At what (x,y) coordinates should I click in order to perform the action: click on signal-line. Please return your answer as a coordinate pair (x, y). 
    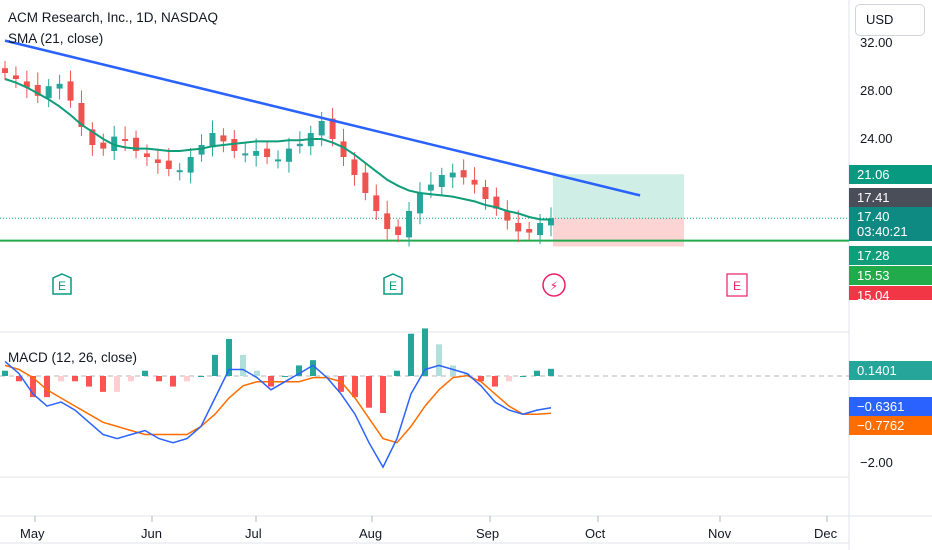
    Looking at the image, I should click on (278, 404).